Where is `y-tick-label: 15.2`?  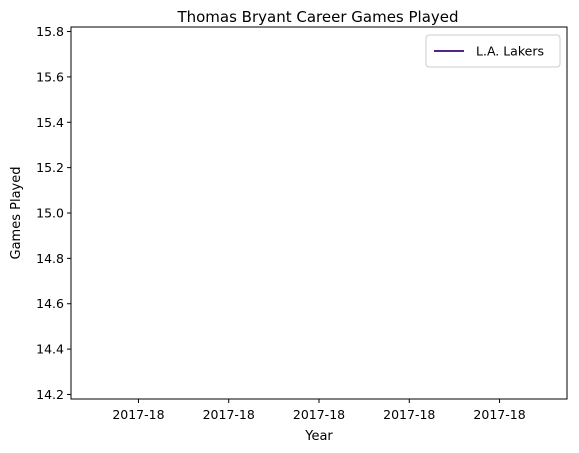 y-tick-label: 15.2 is located at coordinates (50, 167).